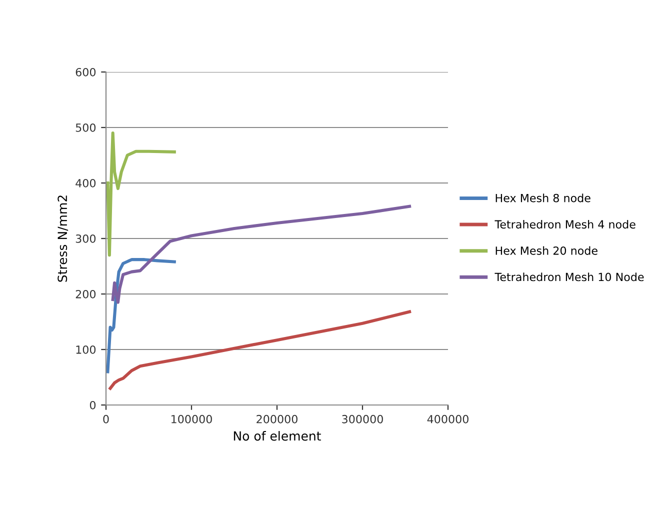  I want to click on x-tick-label: 400000, so click(447, 419).